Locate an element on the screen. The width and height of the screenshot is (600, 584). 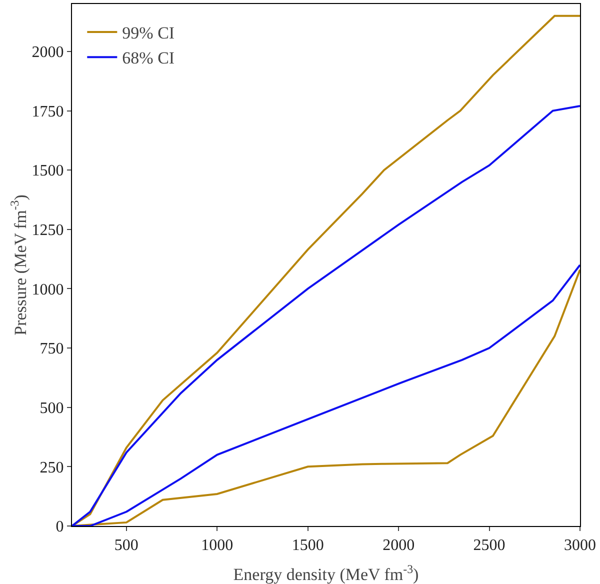
y-tick-label: 750 is located at coordinates (52, 349).